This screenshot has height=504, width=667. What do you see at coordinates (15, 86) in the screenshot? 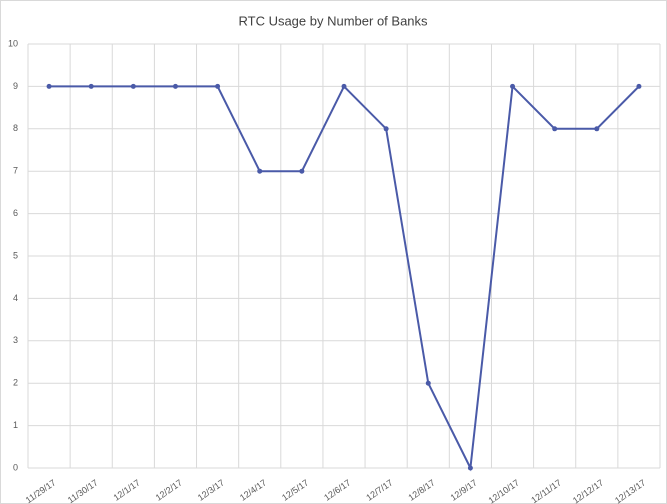
I see `y-tick-label: 9` at bounding box center [15, 86].